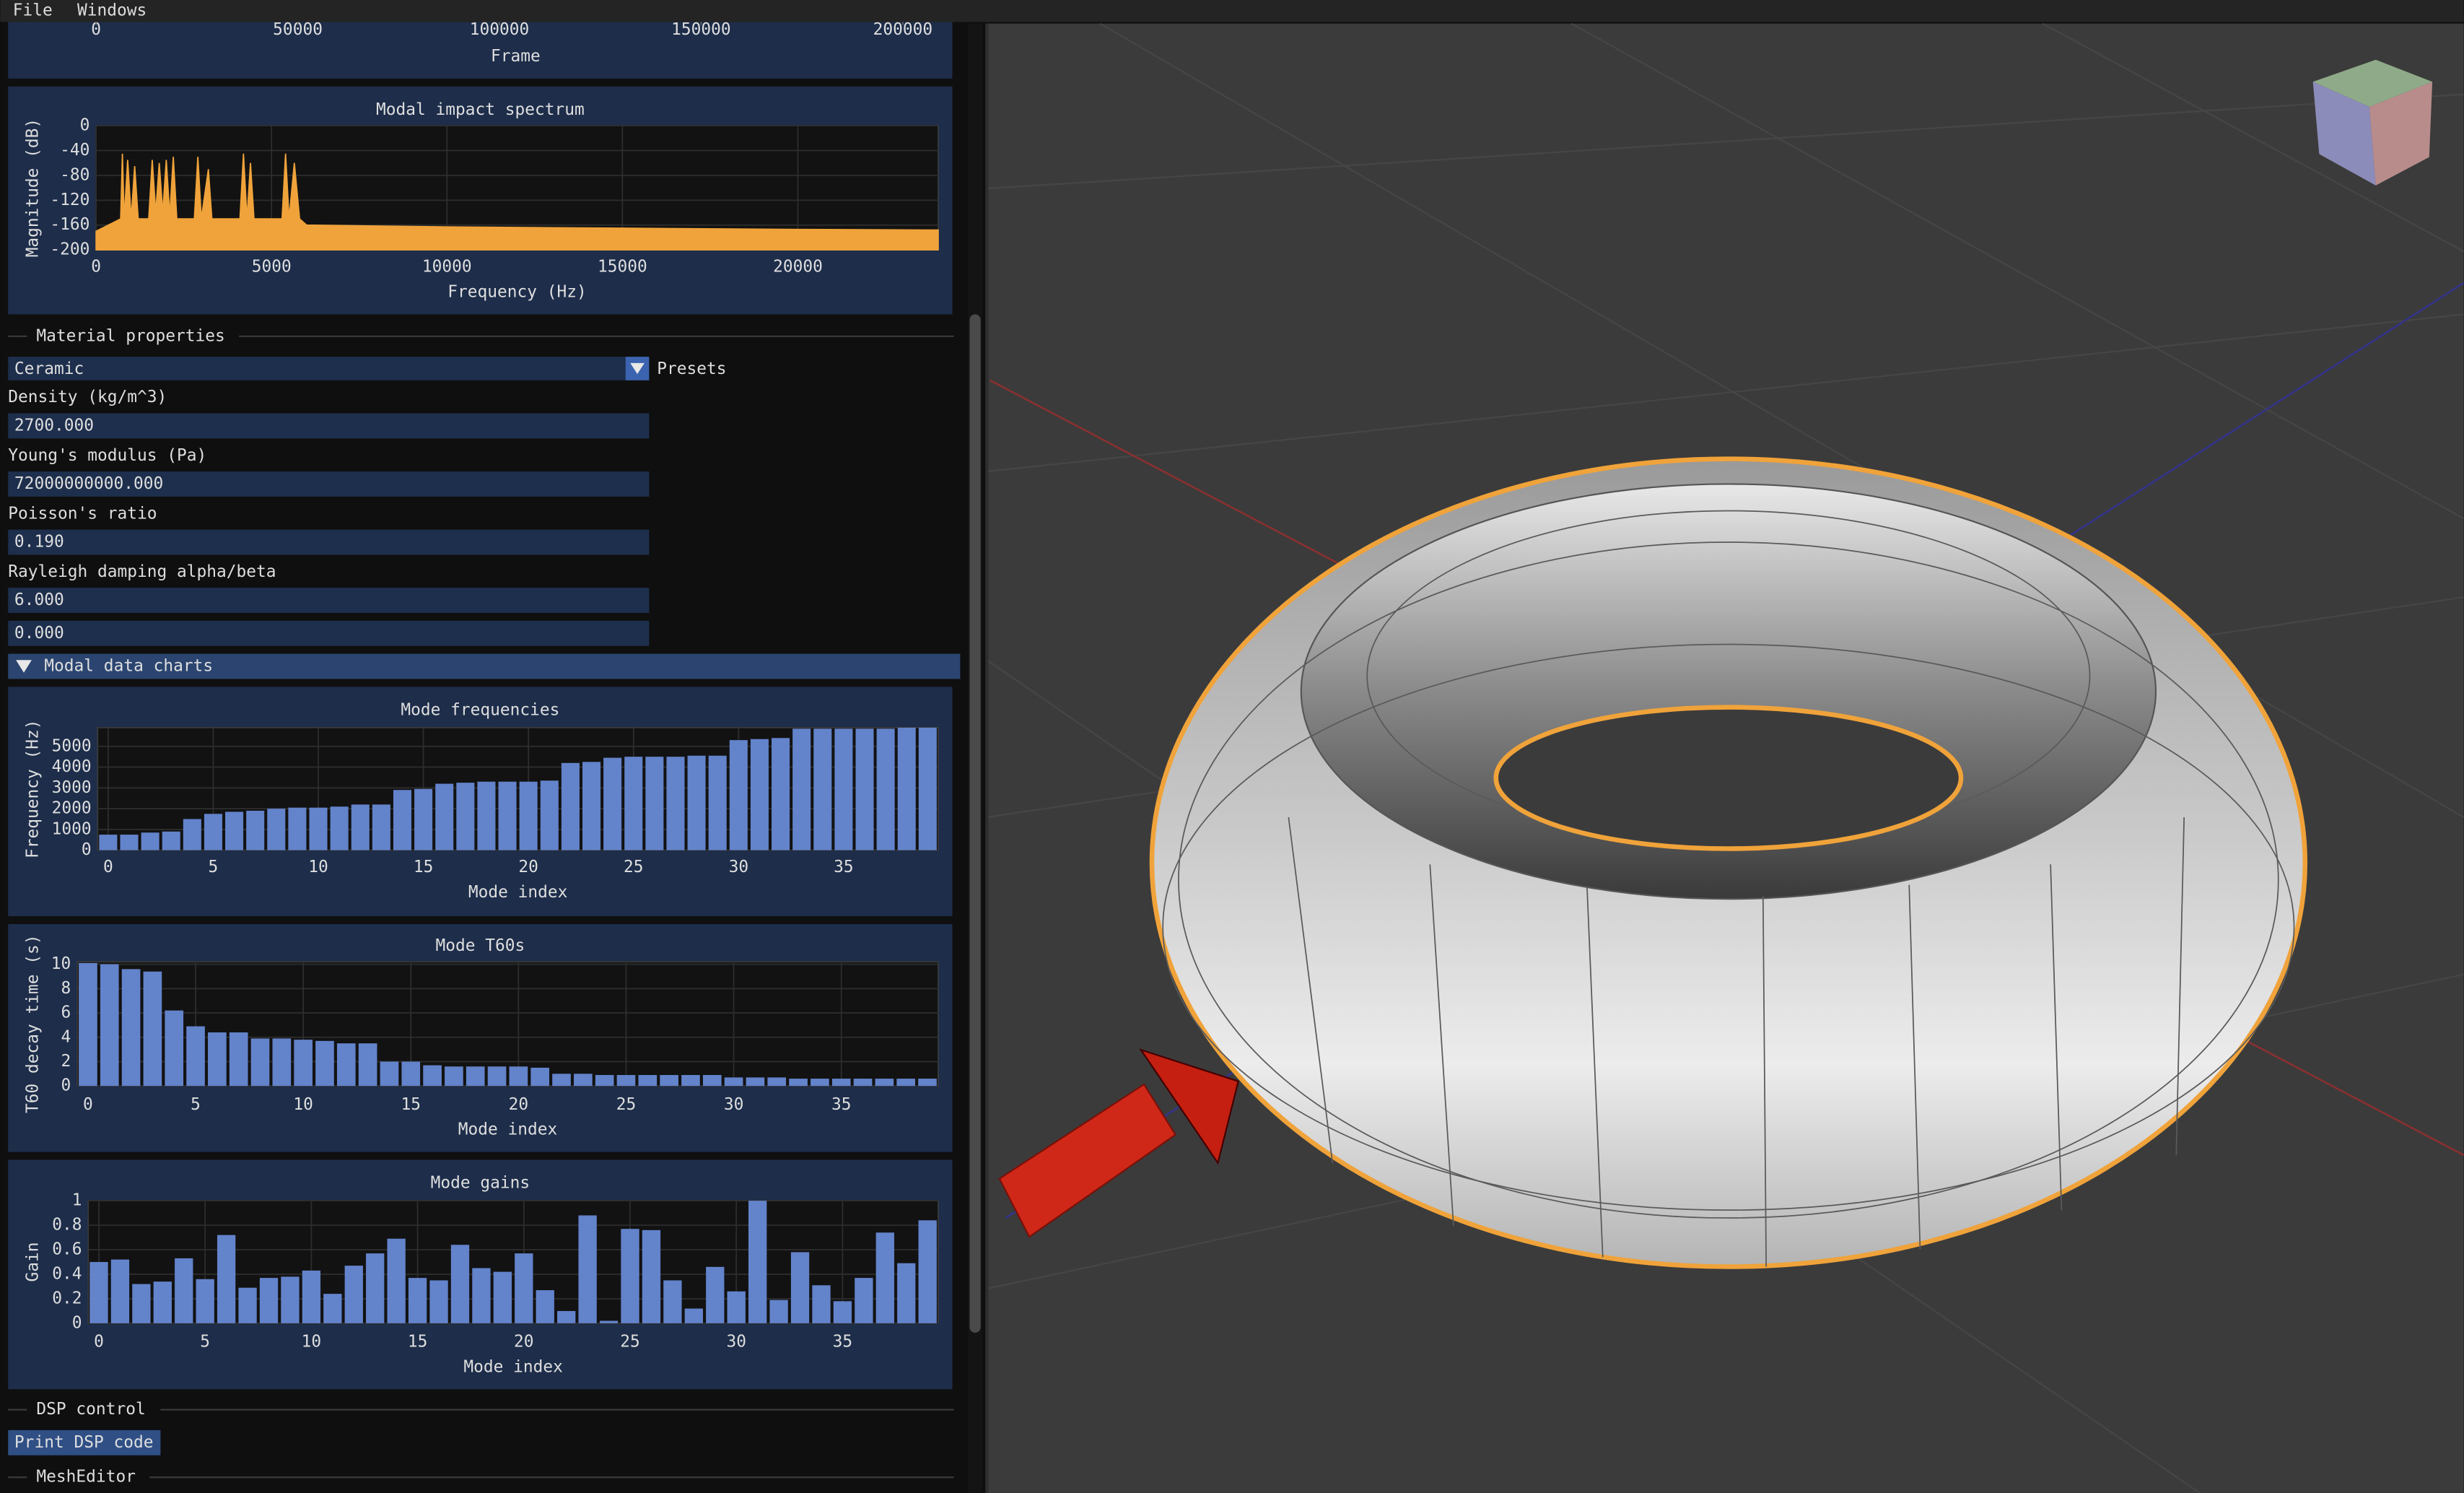 This screenshot has height=1493, width=2464. Describe the element at coordinates (66, 988) in the screenshot. I see `y-tick-label: 8` at that location.